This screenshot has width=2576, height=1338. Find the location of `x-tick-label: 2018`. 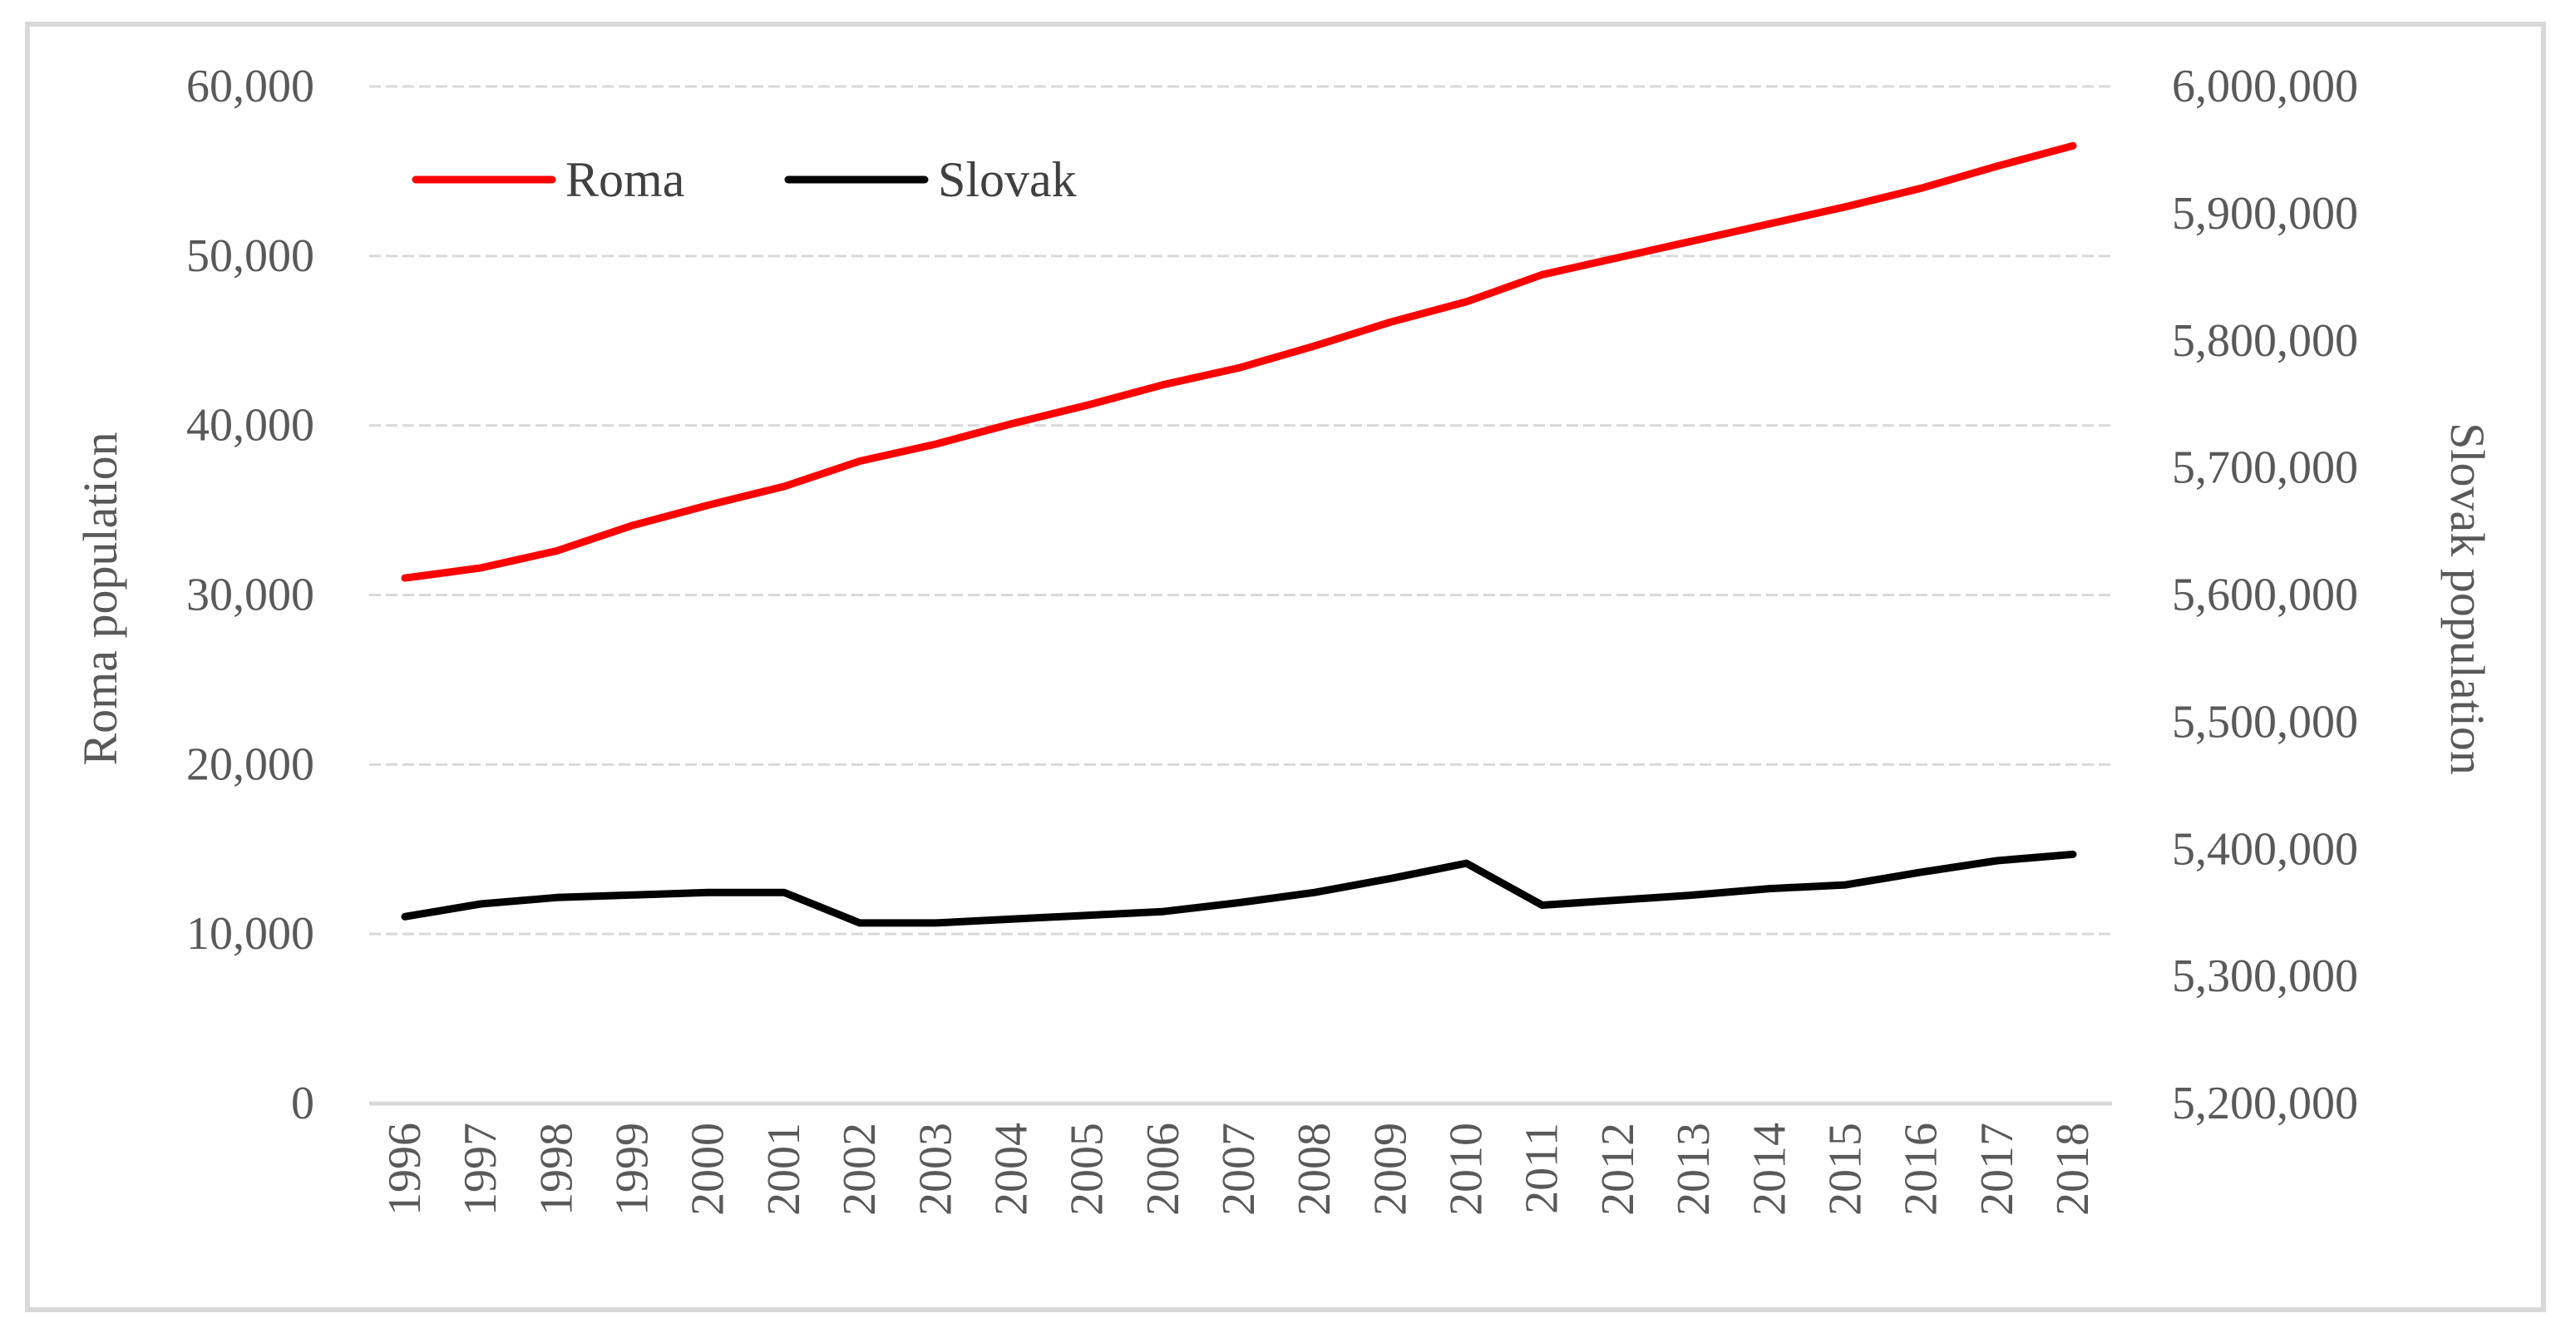

x-tick-label: 2018 is located at coordinates (2073, 1169).